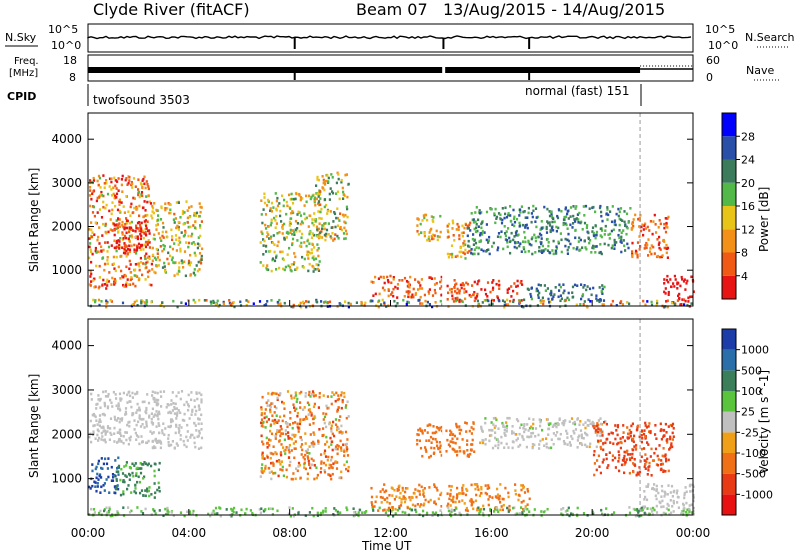 Image resolution: width=800 pixels, height=554 pixels. What do you see at coordinates (23, 73) in the screenshot?
I see `freq-unit-label: [MHz]` at bounding box center [23, 73].